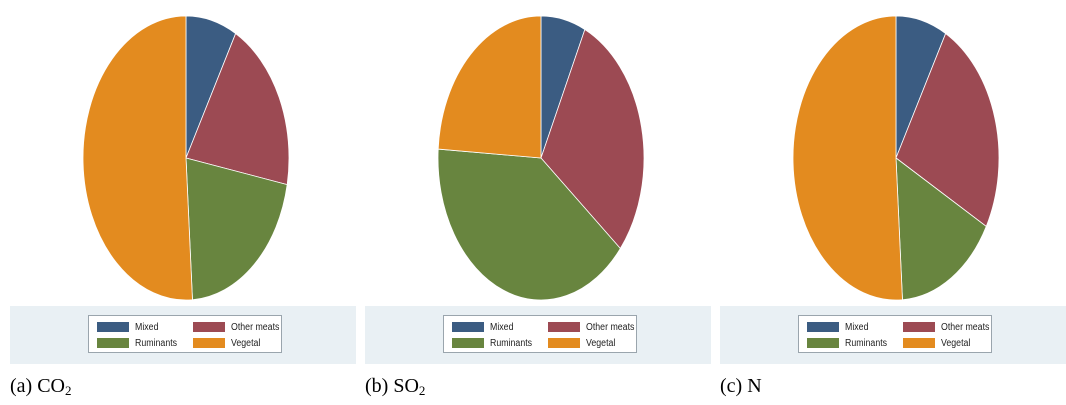  I want to click on caption-n: (c) N, so click(741, 386).